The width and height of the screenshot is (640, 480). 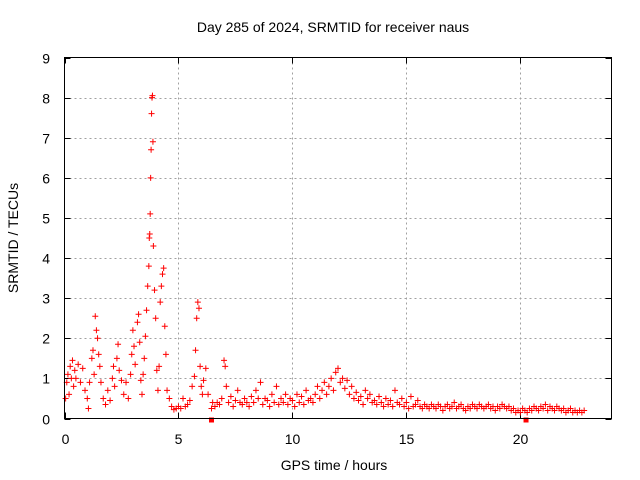 I want to click on x-tick-label: 20, so click(x=521, y=439).